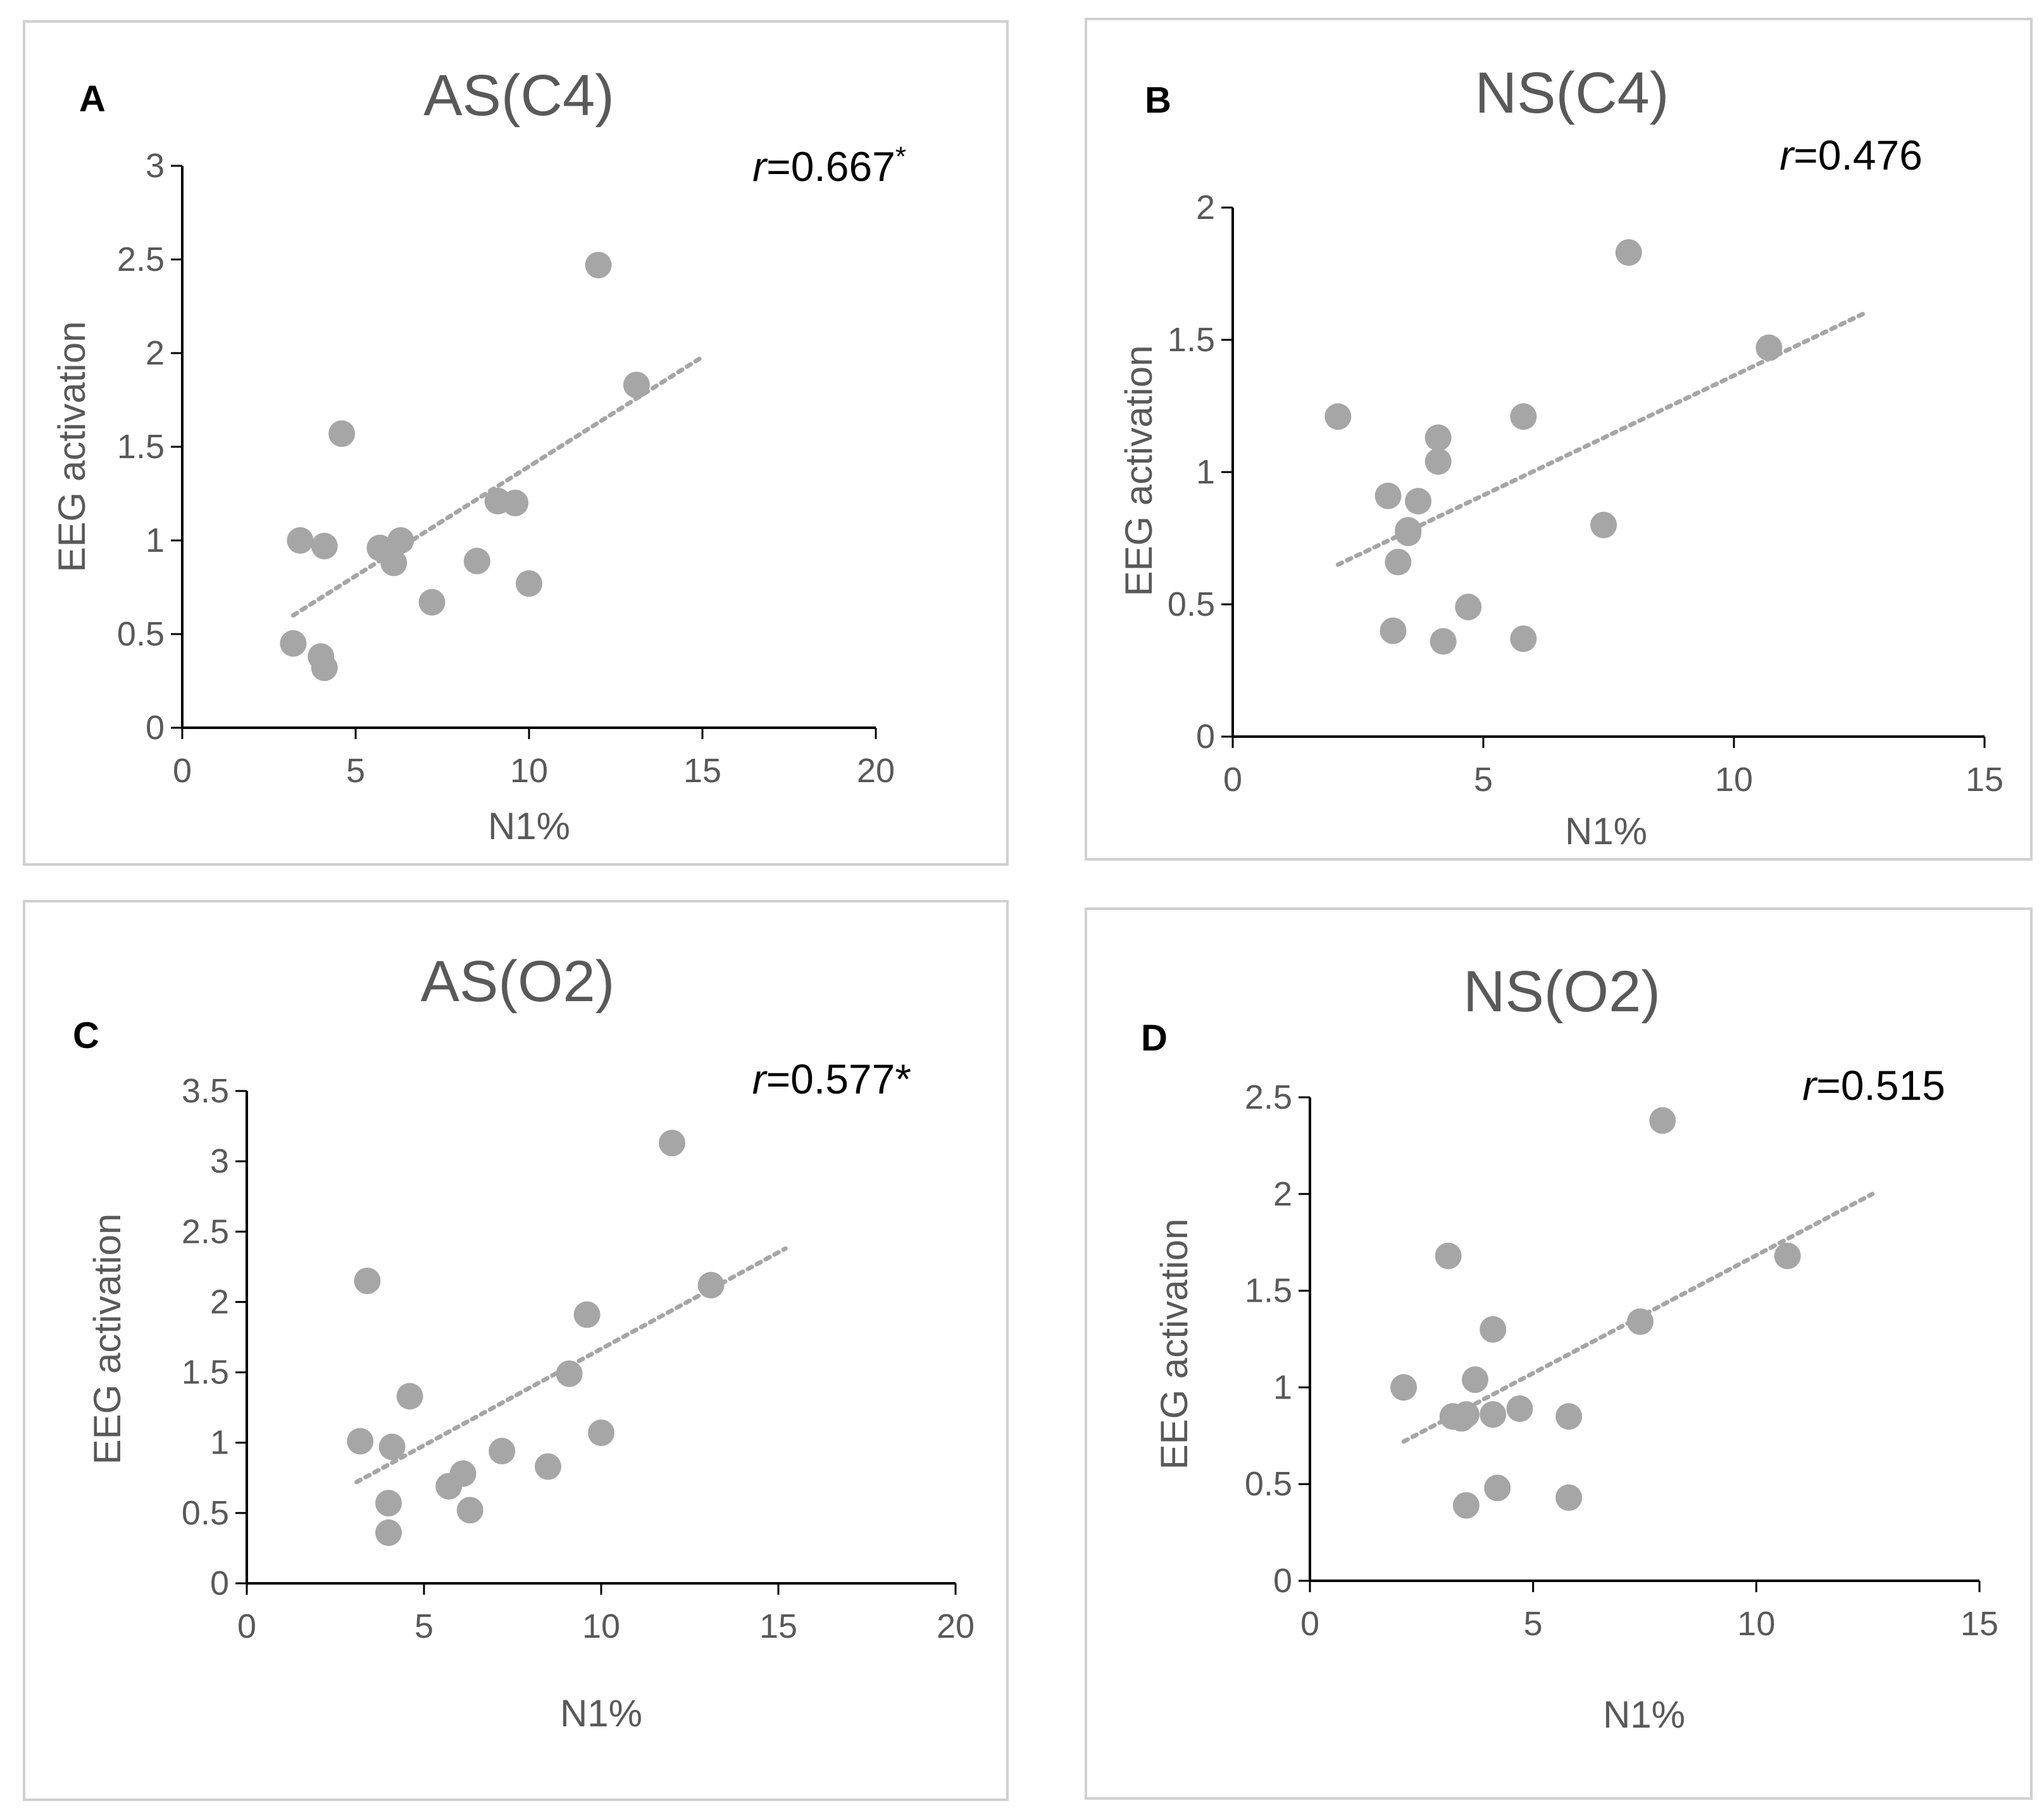 This screenshot has height=1820, width=2044. I want to click on chart-title: NS(C4), so click(1572, 93).